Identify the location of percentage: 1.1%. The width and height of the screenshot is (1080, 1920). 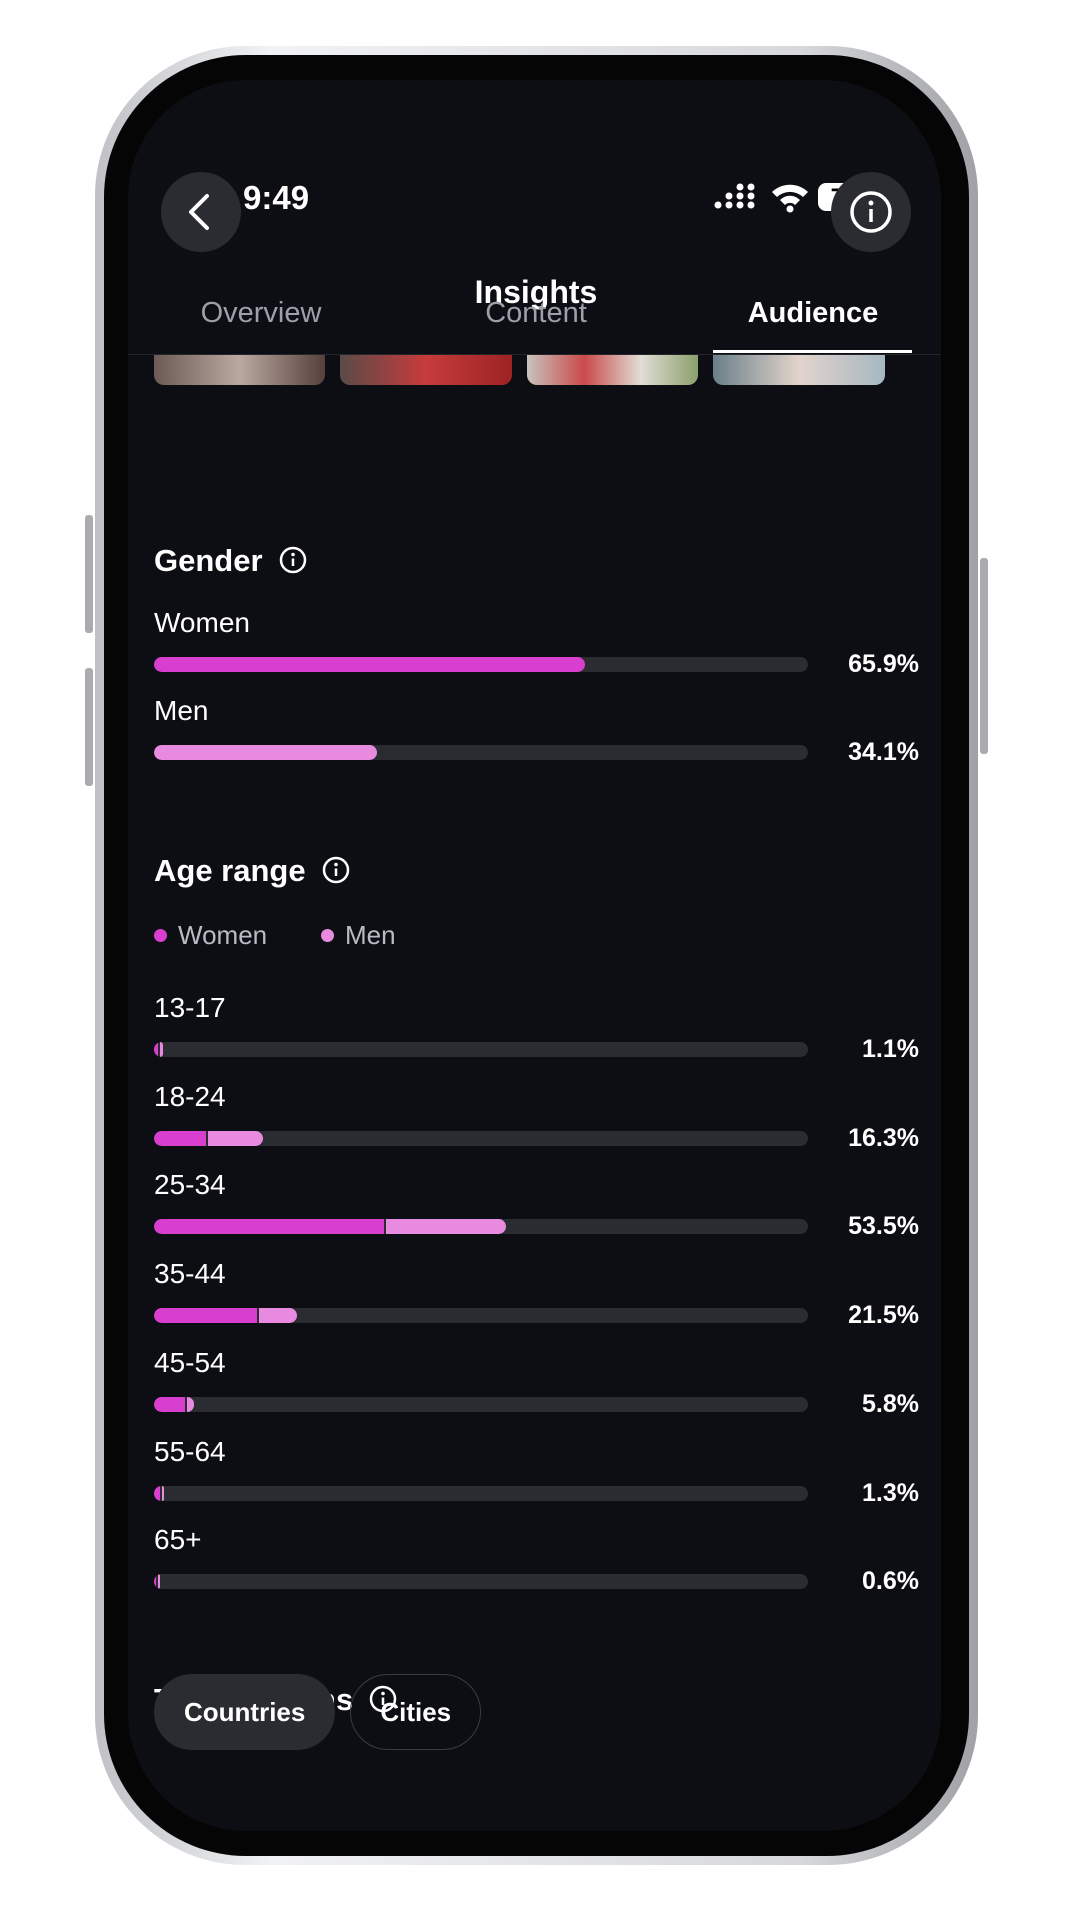
(890, 1049).